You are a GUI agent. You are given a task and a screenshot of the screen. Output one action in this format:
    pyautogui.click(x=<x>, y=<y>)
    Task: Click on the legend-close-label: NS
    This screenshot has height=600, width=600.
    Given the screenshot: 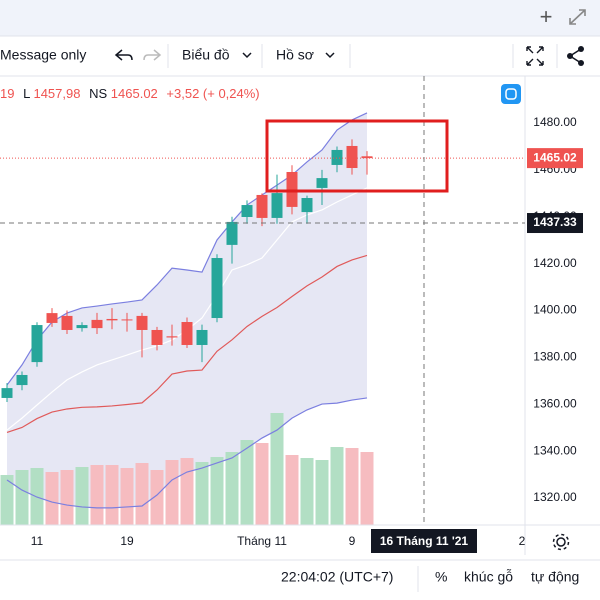 What is the action you would take?
    pyautogui.click(x=98, y=93)
    